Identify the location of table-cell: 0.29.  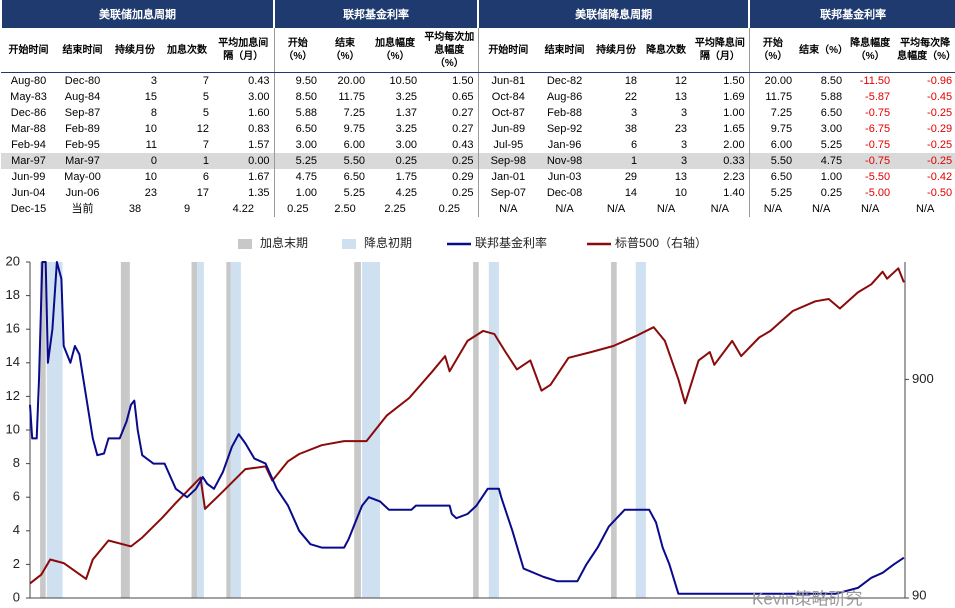
(463, 177).